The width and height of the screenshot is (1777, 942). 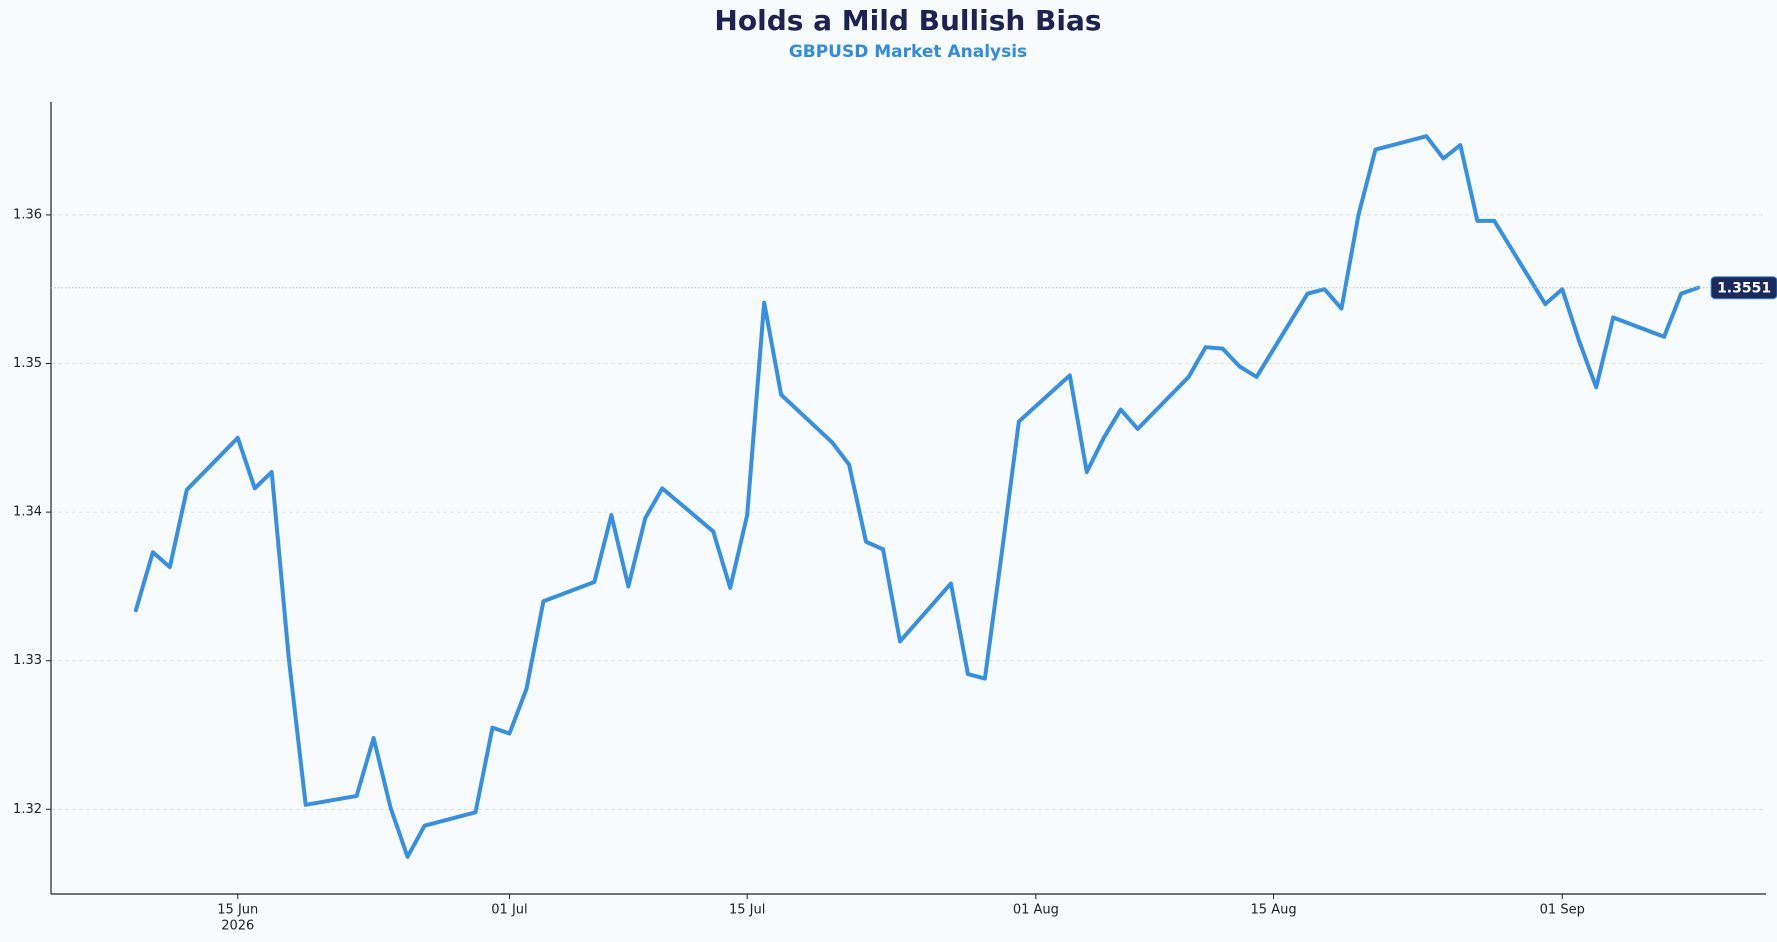 I want to click on x-tick-year: 2026, so click(x=237, y=926).